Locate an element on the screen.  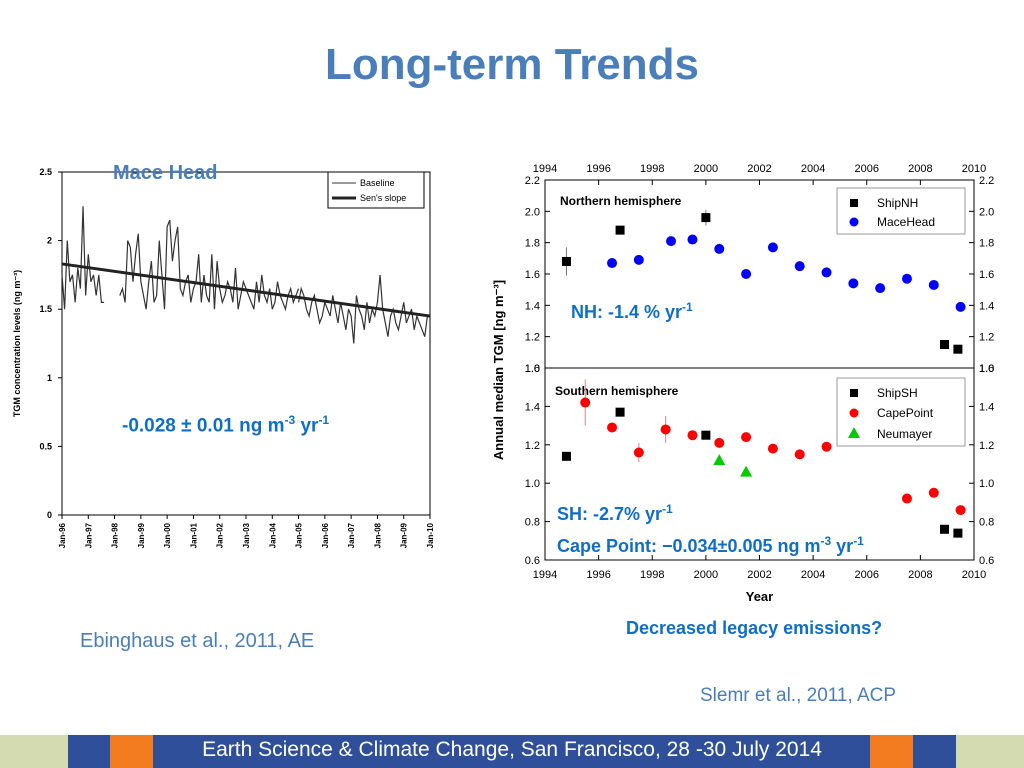
nh-legend-box is located at coordinates (901, 211).